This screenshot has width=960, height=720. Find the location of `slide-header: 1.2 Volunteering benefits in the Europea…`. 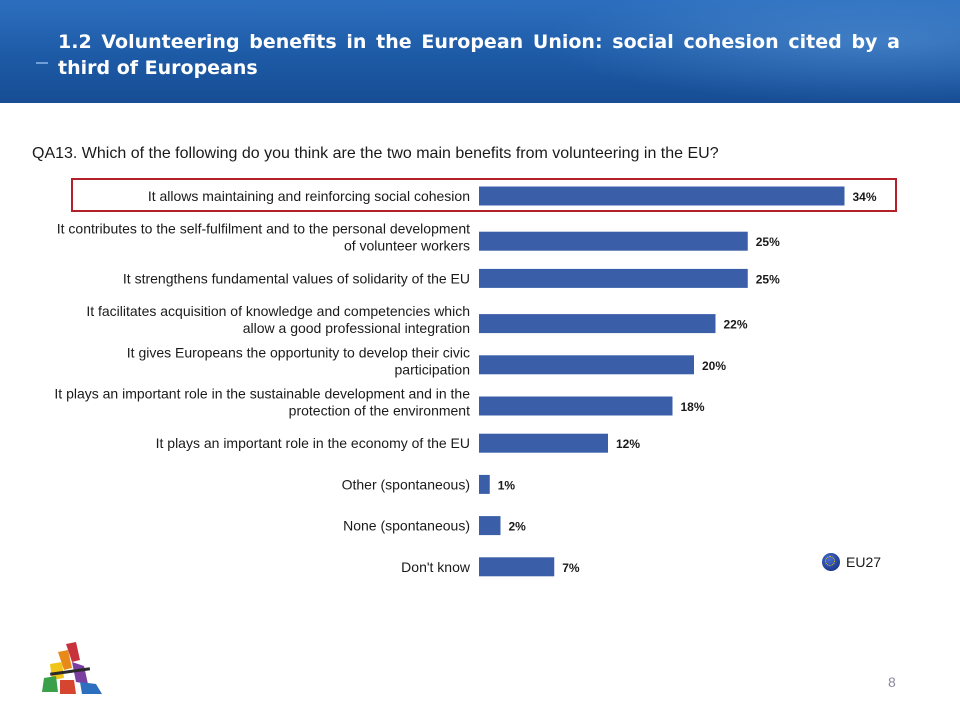

slide-header: 1.2 Volunteering benefits in the Europea… is located at coordinates (480, 51).